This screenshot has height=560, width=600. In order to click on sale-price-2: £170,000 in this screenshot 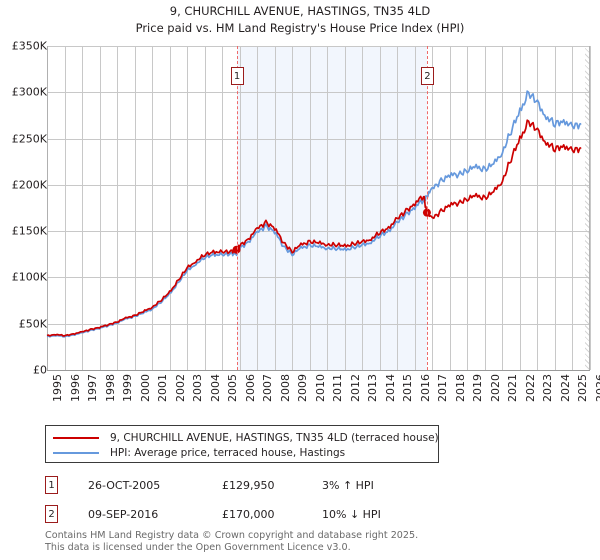, I will do `click(248, 514)`.